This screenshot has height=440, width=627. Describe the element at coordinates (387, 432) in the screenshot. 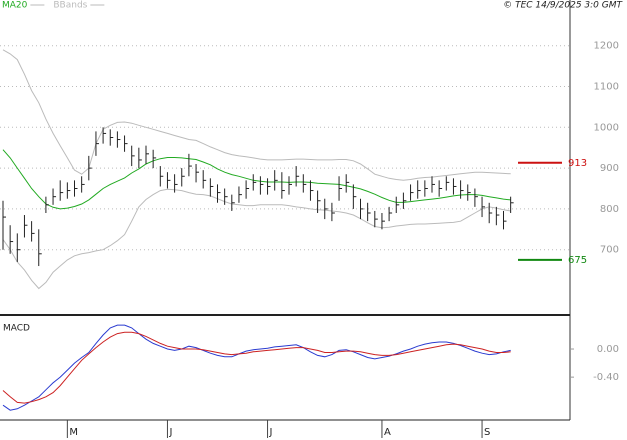

I see `x-tick-label: A` at that location.